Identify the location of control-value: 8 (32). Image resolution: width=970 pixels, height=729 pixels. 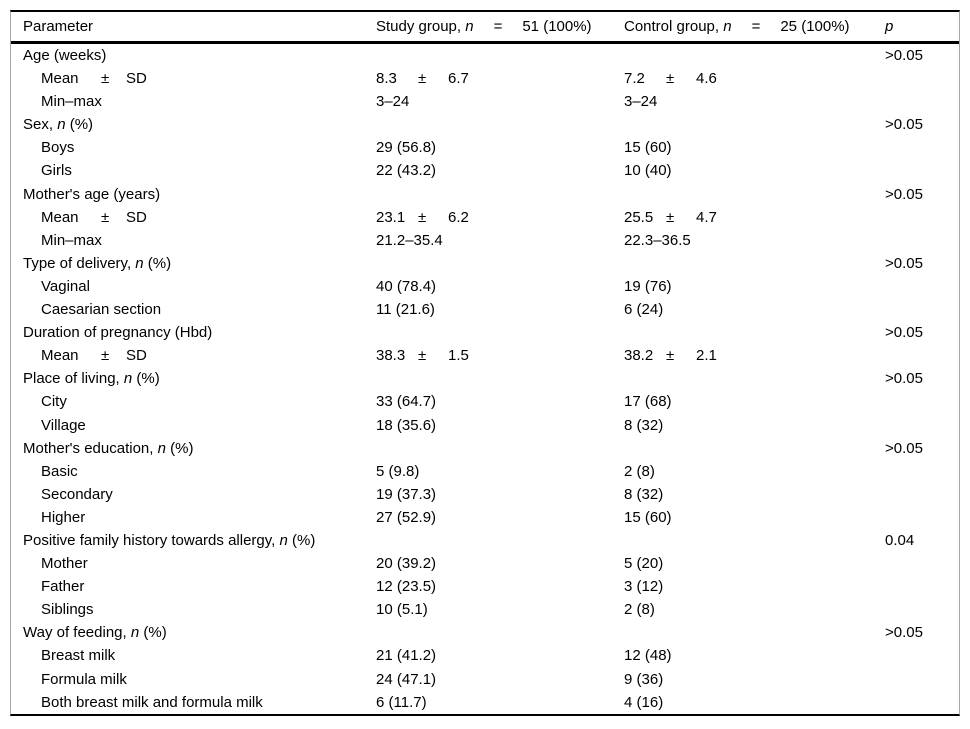
(644, 425).